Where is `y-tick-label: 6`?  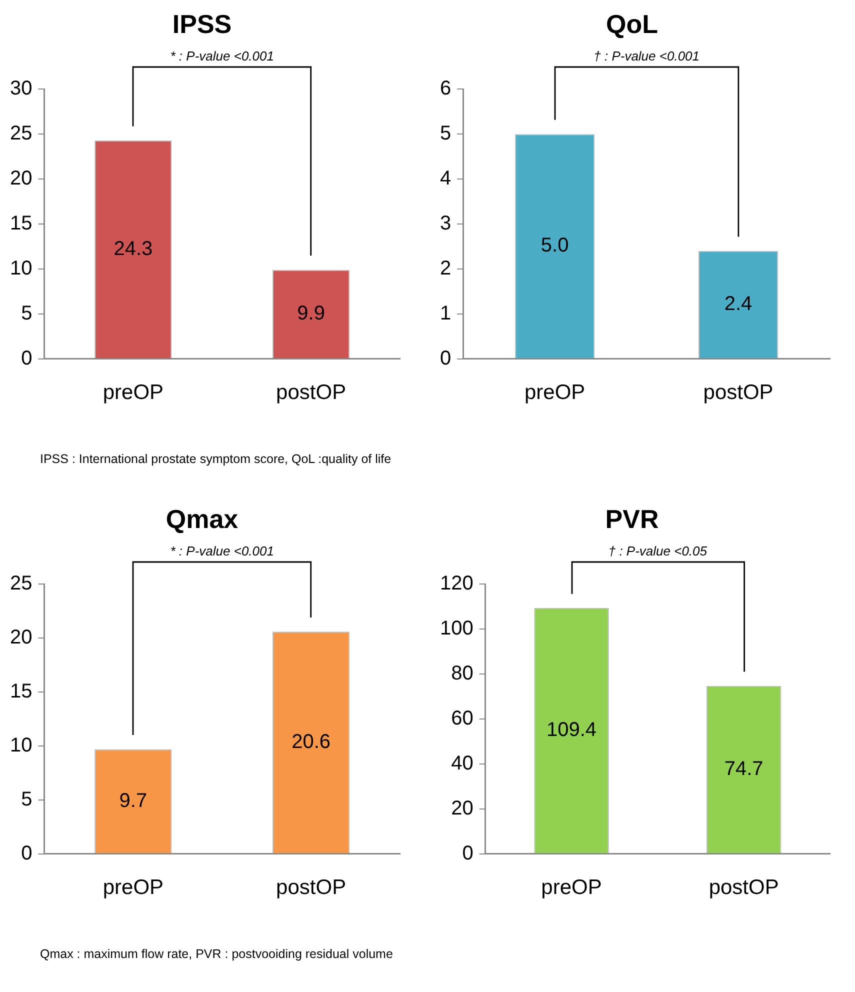 y-tick-label: 6 is located at coordinates (446, 89).